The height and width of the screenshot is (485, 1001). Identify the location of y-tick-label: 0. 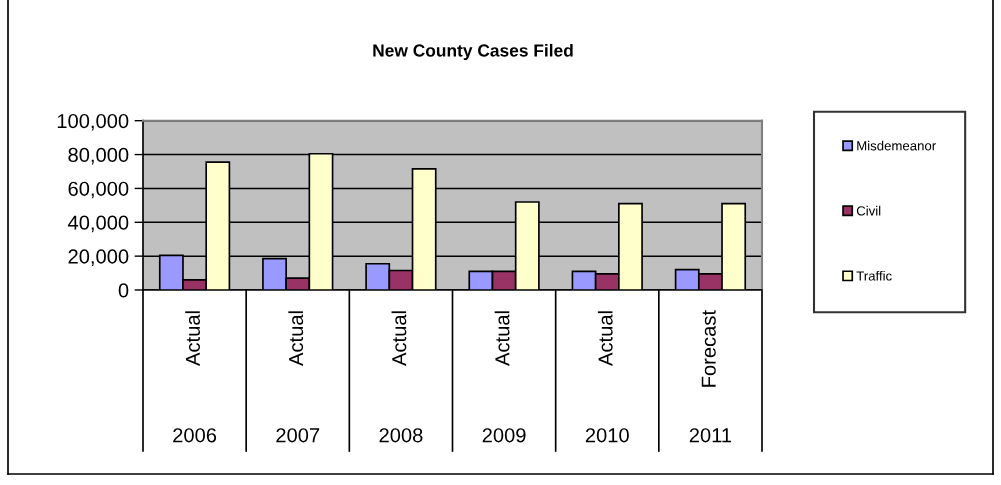
(123, 290).